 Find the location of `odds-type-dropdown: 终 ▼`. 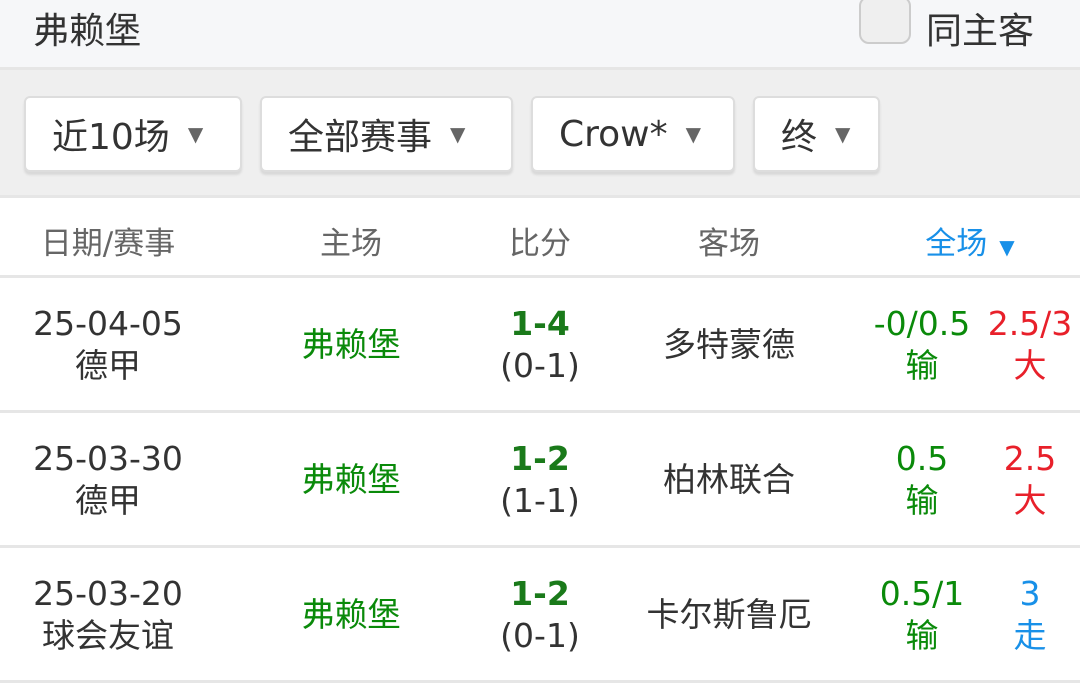

odds-type-dropdown: 终 ▼ is located at coordinates (816, 134).